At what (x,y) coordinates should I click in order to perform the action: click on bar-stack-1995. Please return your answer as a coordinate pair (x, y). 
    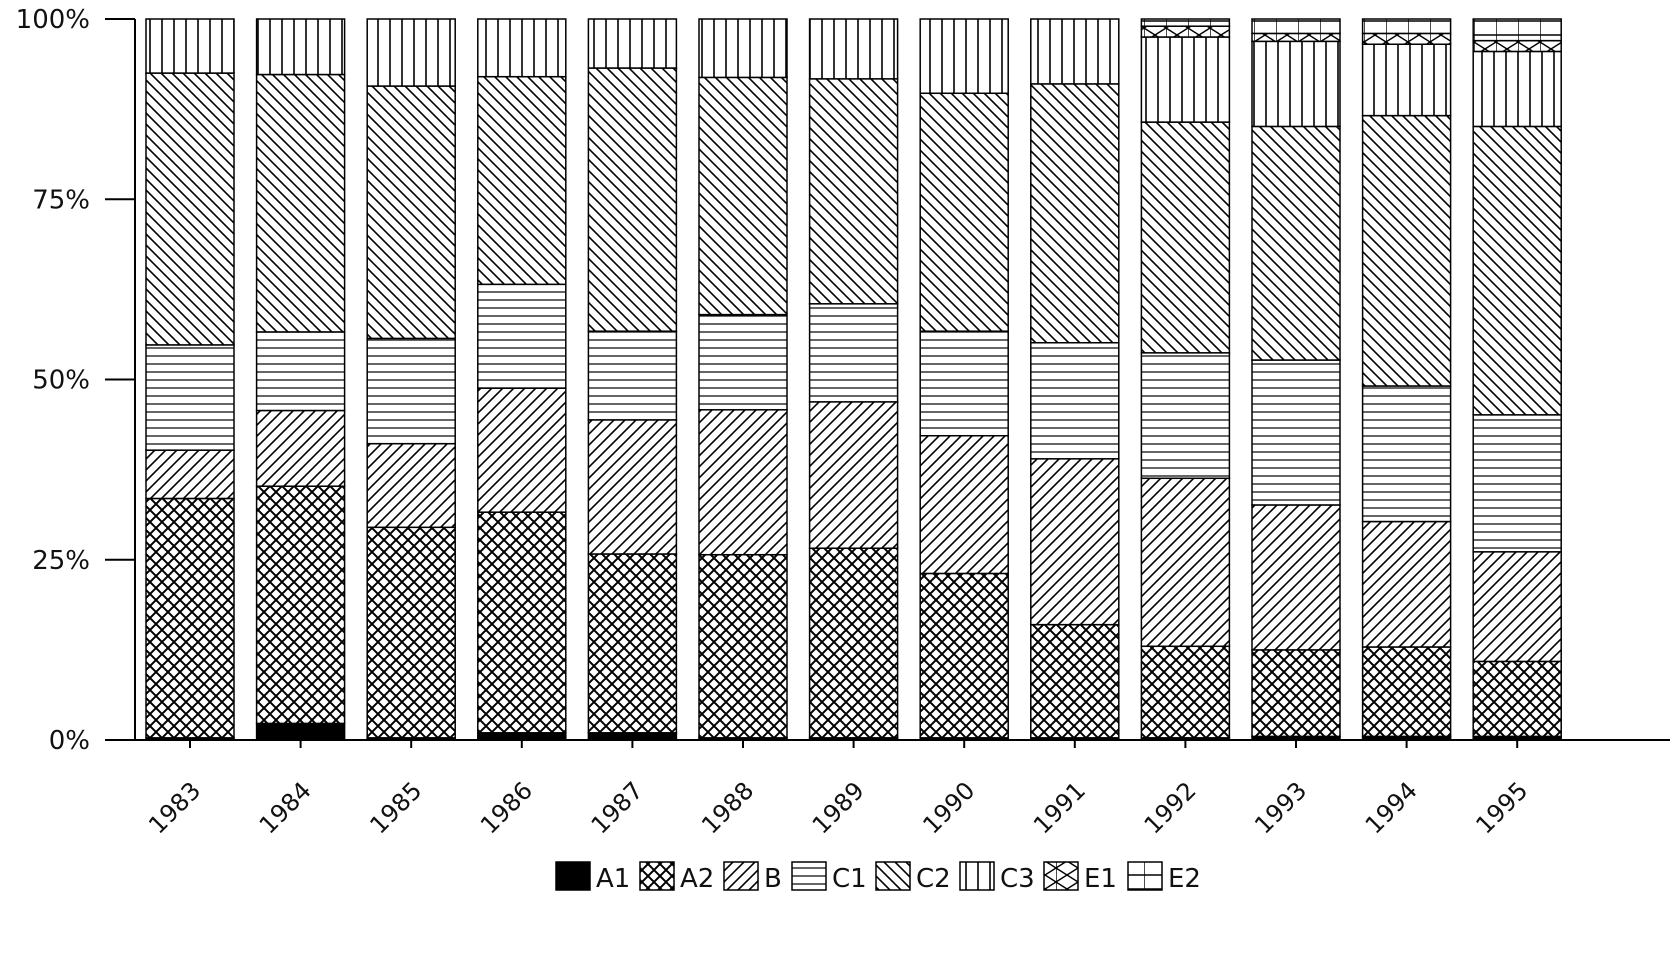
    Looking at the image, I should click on (1517, 379).